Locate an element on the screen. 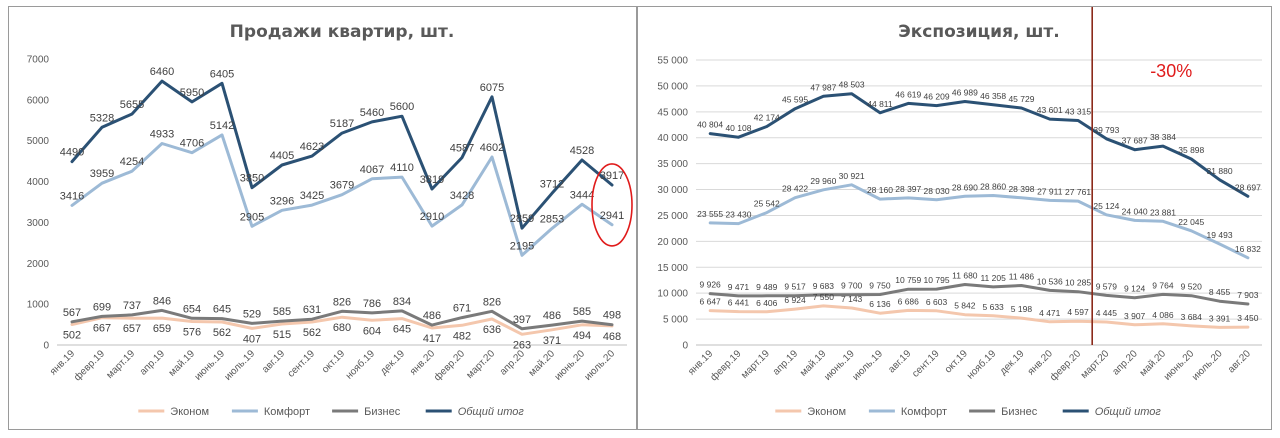 This screenshot has width=1280, height=438. data-label-business: 7 903 is located at coordinates (1248, 295).